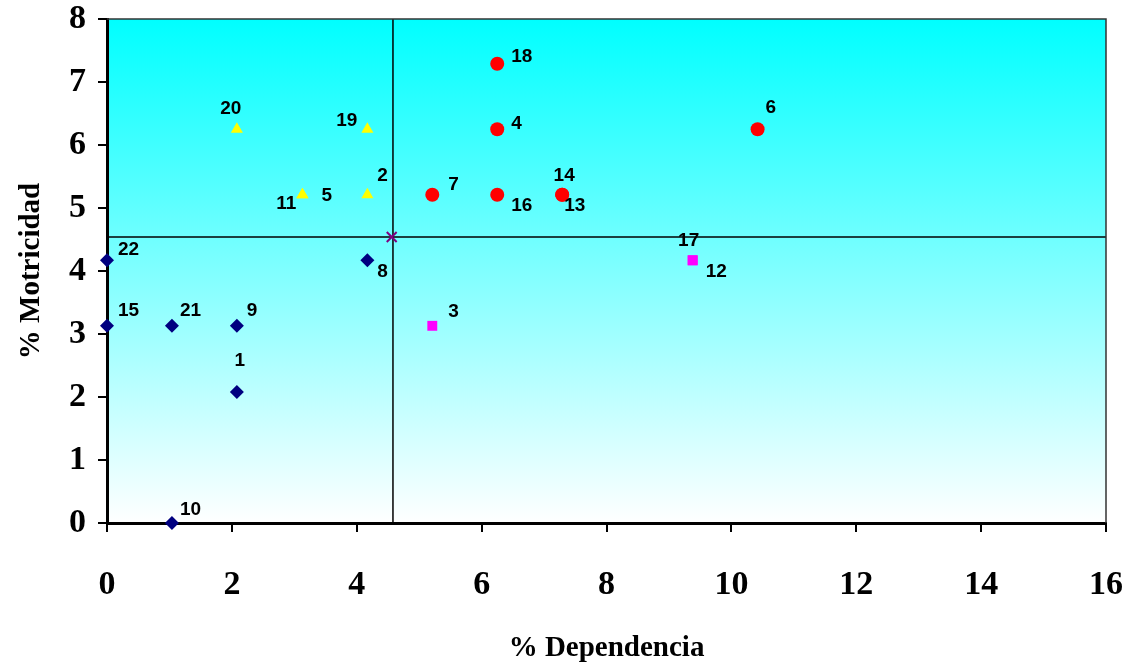  I want to click on x-tick-label: 2, so click(232, 583).